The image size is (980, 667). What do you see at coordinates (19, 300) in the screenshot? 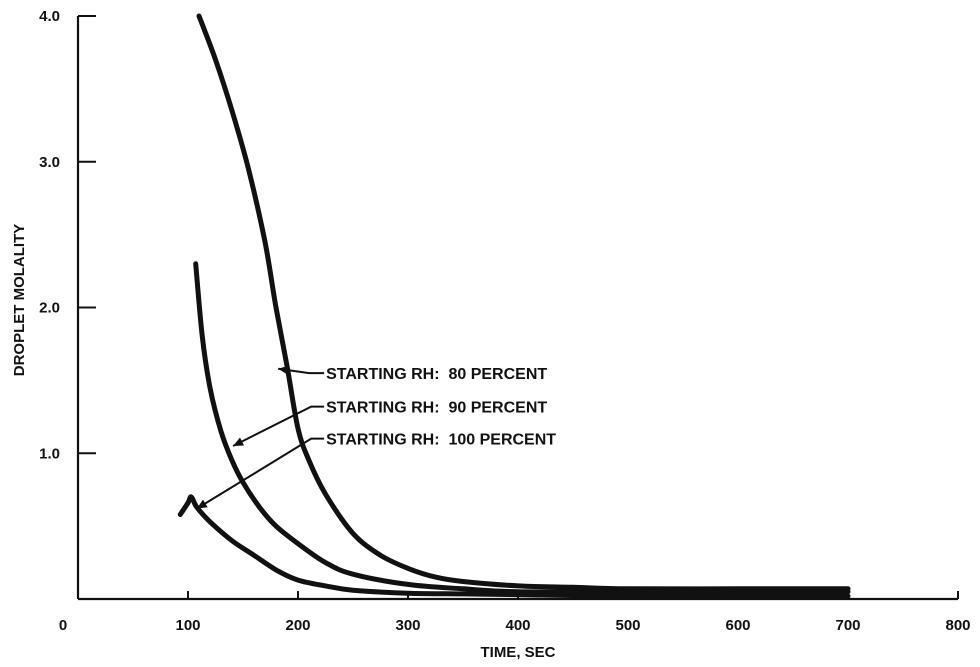
I see `y-axis-title: DROPLET MOLALITY` at bounding box center [19, 300].